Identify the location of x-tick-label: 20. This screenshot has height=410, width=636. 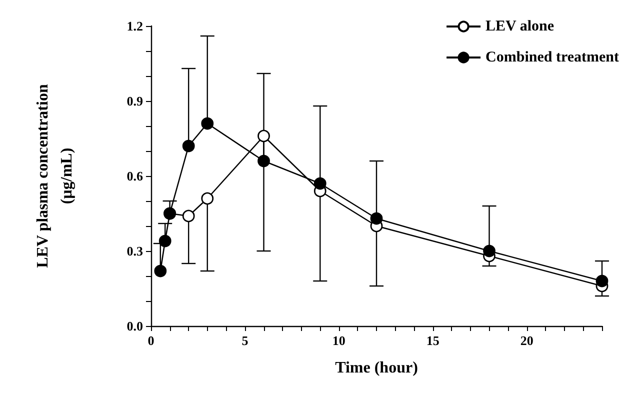
(527, 340).